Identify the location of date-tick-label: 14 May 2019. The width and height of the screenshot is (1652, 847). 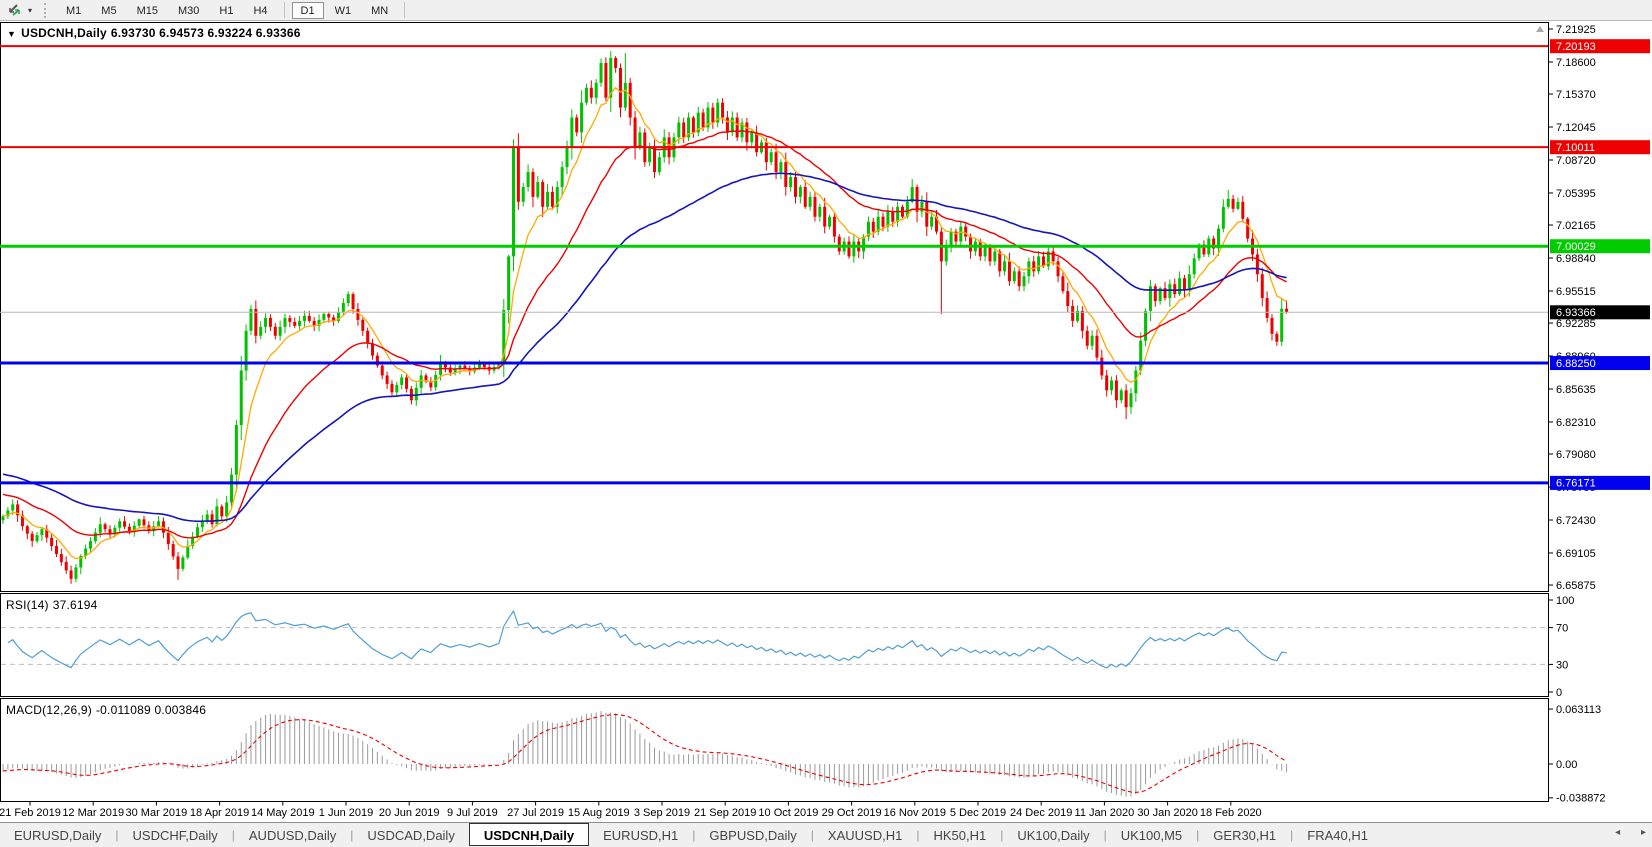
(283, 813).